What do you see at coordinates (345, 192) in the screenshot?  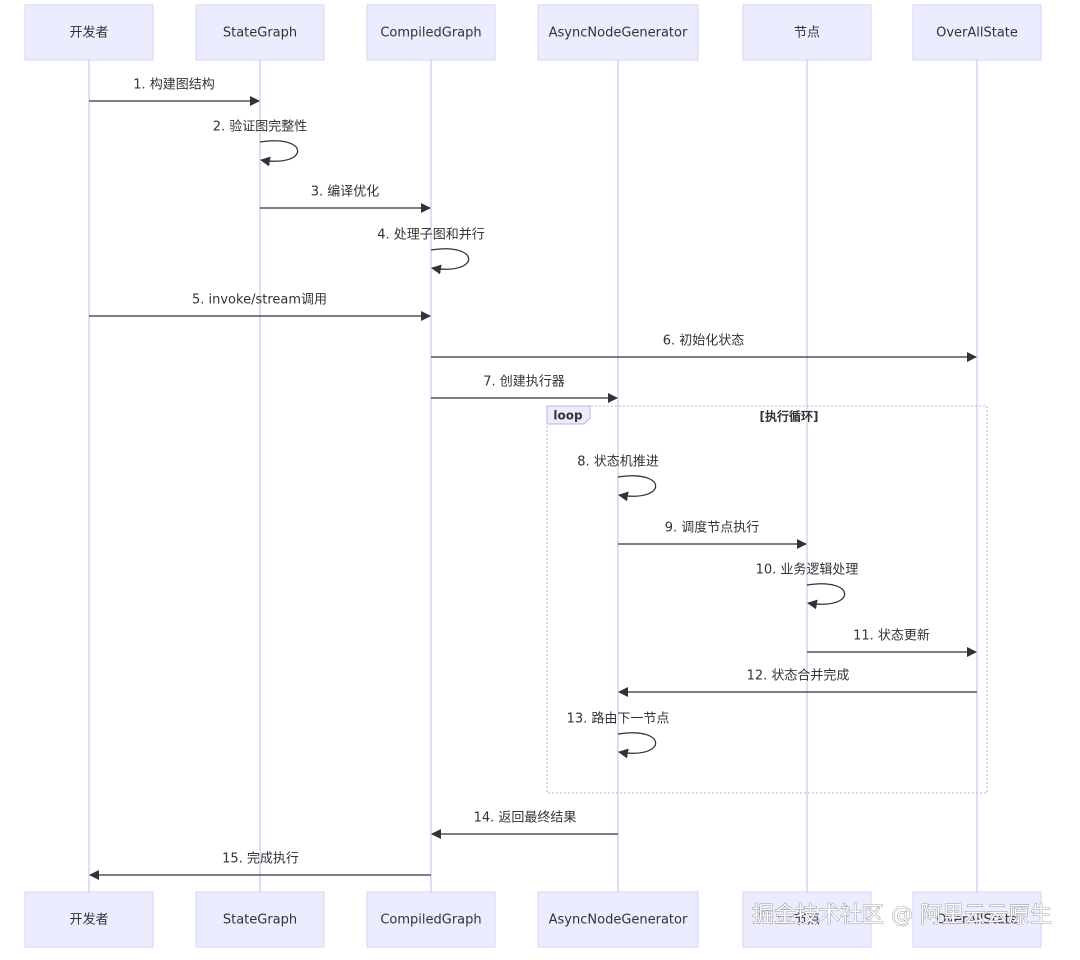 I see `message-label: 3. 编译优化` at bounding box center [345, 192].